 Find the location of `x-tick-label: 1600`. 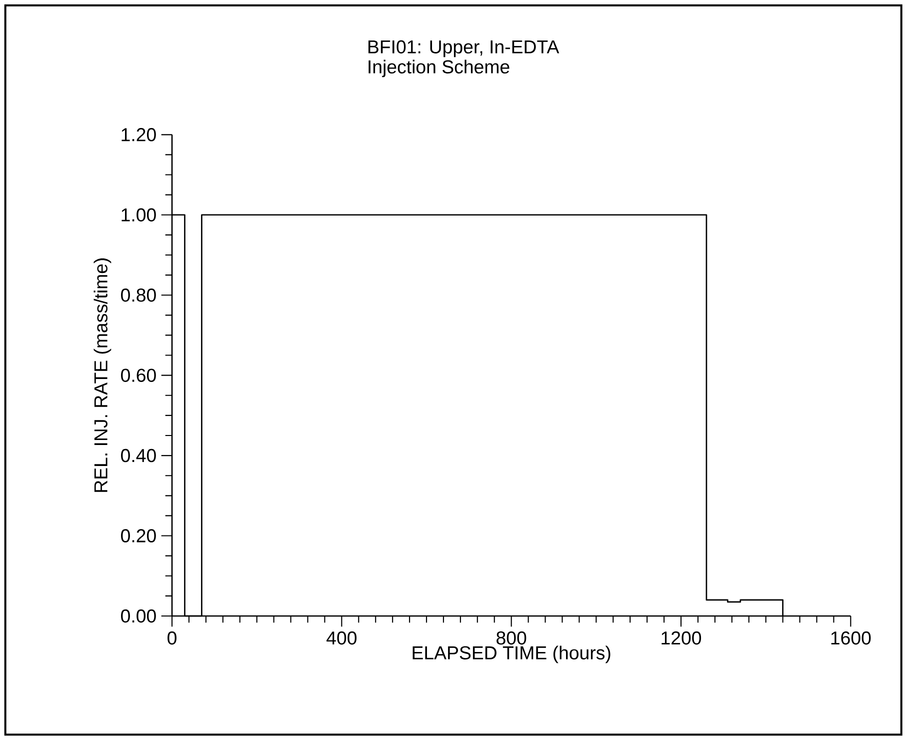

x-tick-label: 1600 is located at coordinates (851, 638).